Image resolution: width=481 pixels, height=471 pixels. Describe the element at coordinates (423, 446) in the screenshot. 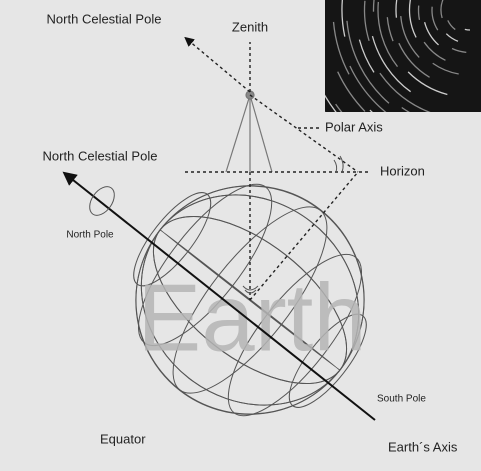

I see `label: Earth´s Axis` at that location.